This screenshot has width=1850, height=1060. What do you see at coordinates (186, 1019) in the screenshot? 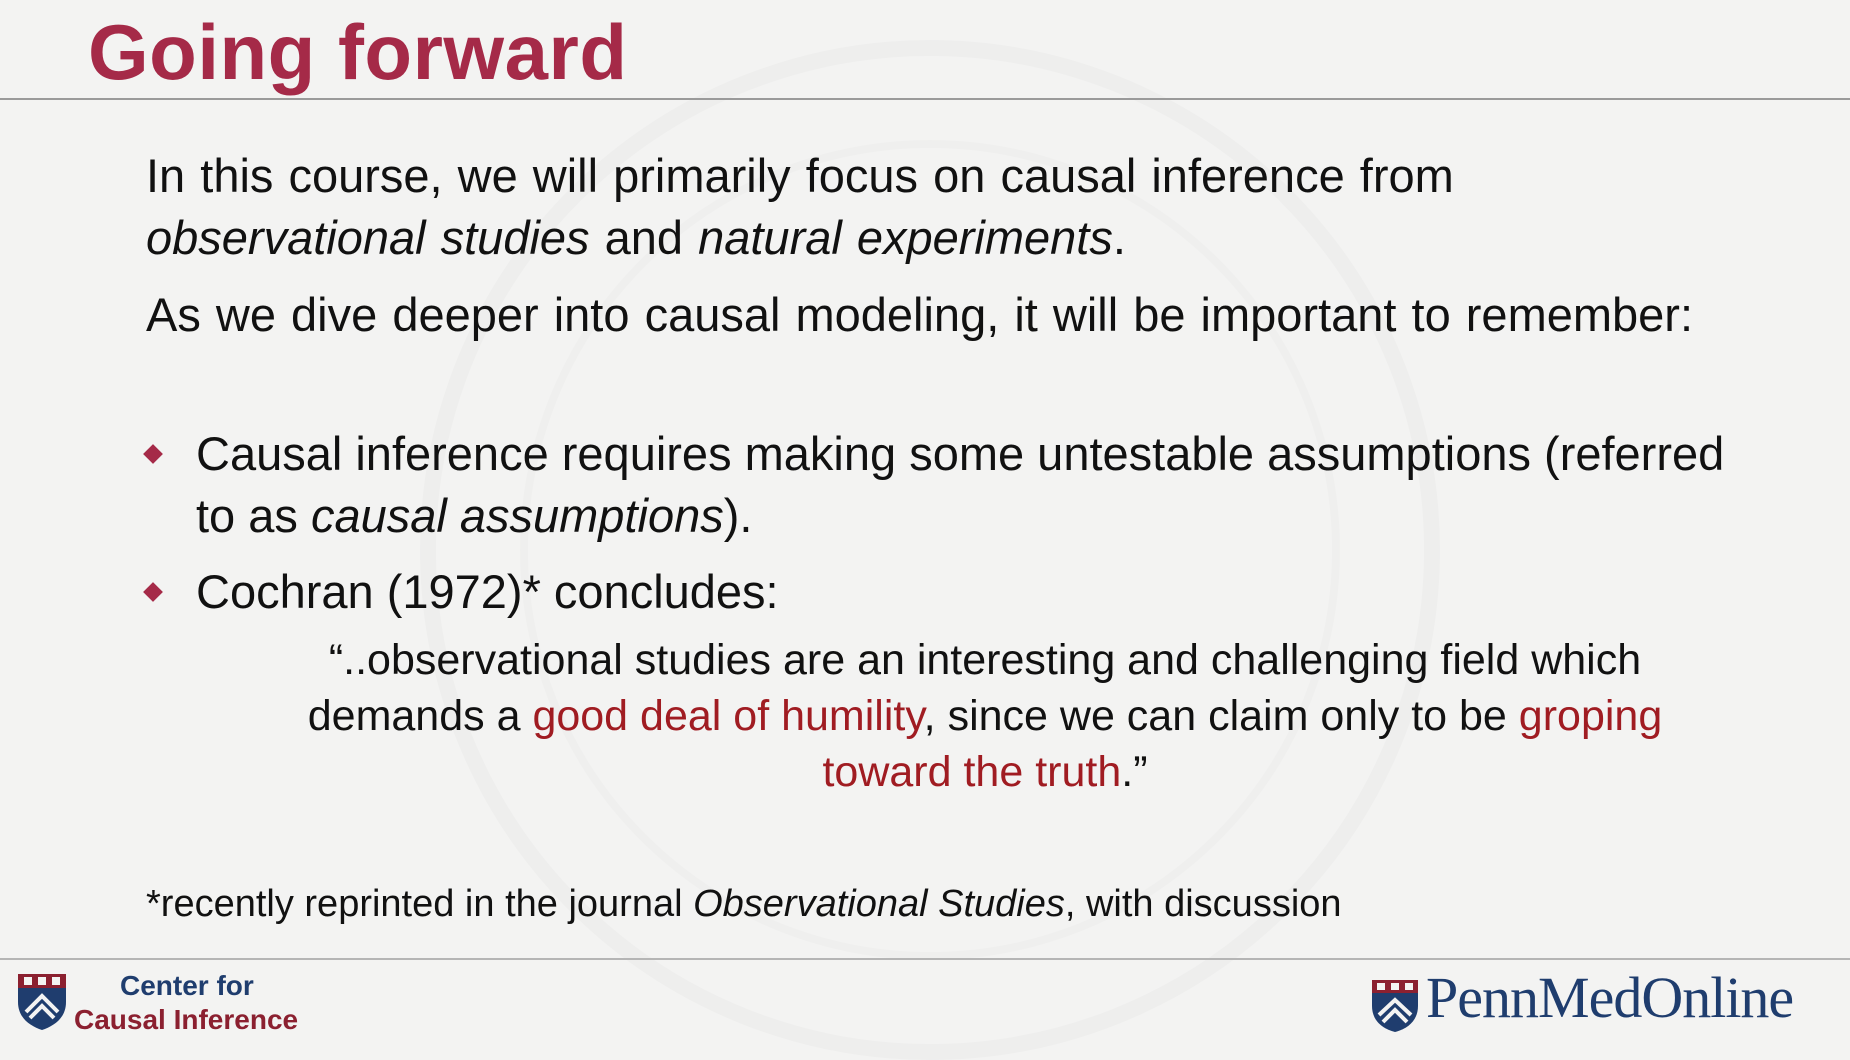
I see `logo-line-causal-inference: Causal Inference` at bounding box center [186, 1019].